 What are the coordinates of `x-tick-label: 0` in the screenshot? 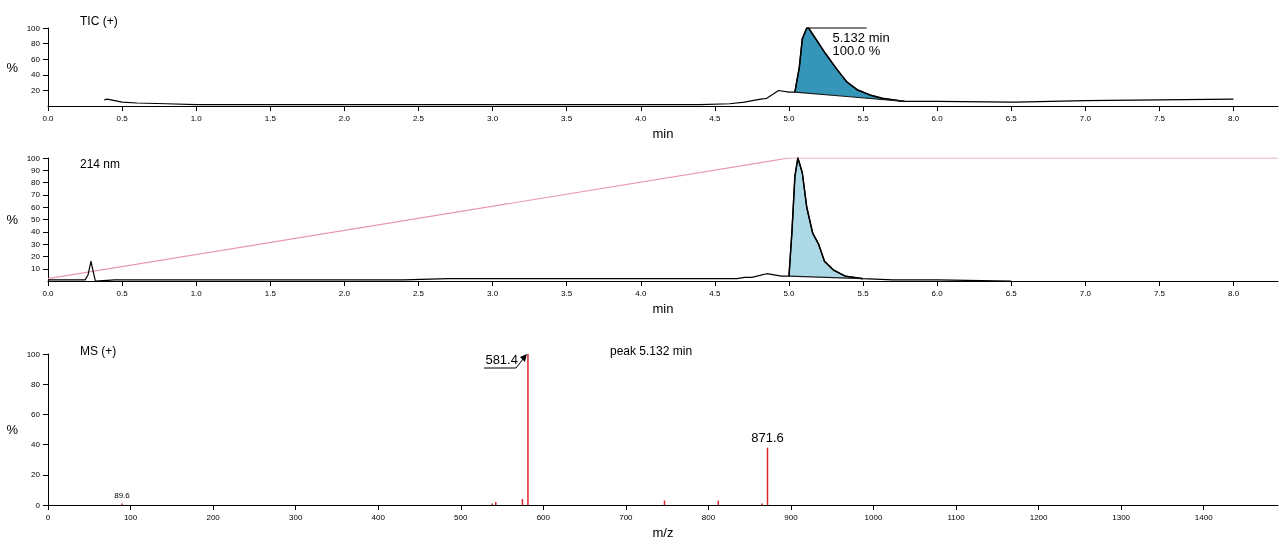 It's located at (48, 517).